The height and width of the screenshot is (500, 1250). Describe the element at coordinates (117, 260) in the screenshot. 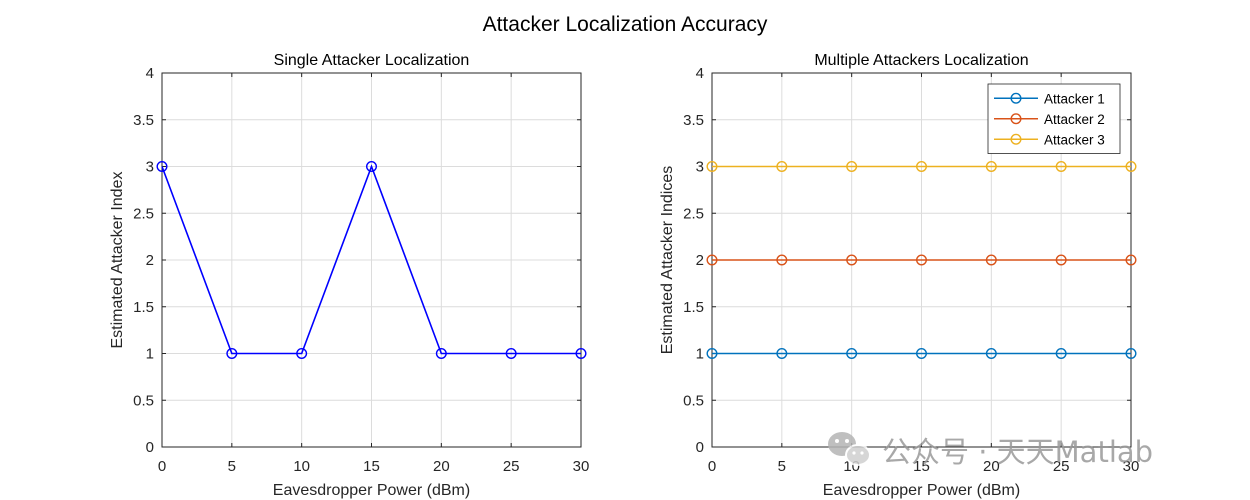

I see `y-axis-label: Estimated Attacker Index` at that location.